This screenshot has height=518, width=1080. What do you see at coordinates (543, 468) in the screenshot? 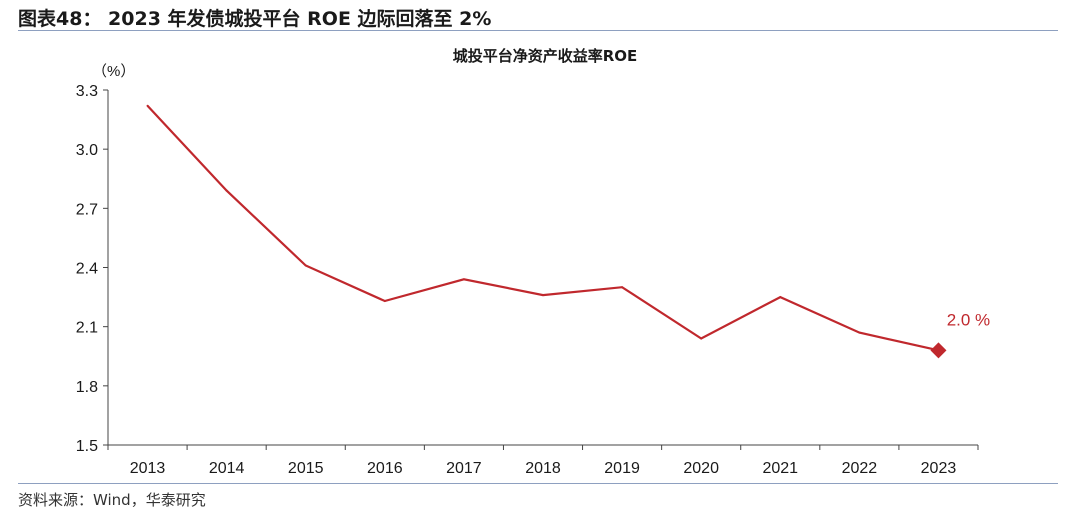
I see `x-tick-label: 2018` at bounding box center [543, 468].